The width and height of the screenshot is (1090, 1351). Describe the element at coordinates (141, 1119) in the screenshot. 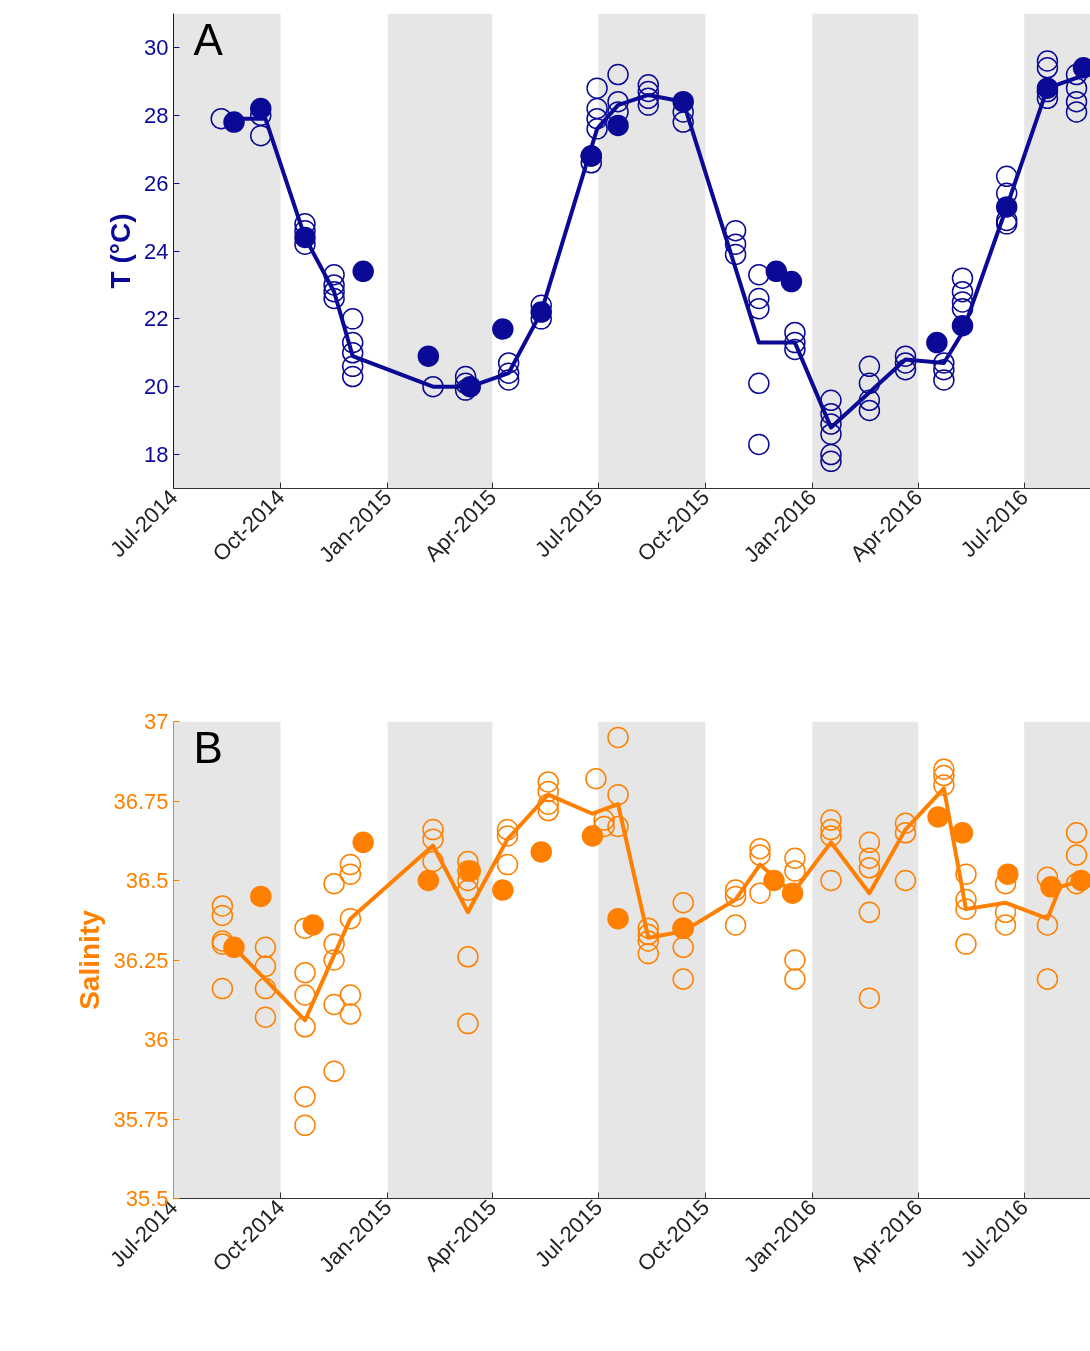

I see `y-tick-label: 35.75` at that location.